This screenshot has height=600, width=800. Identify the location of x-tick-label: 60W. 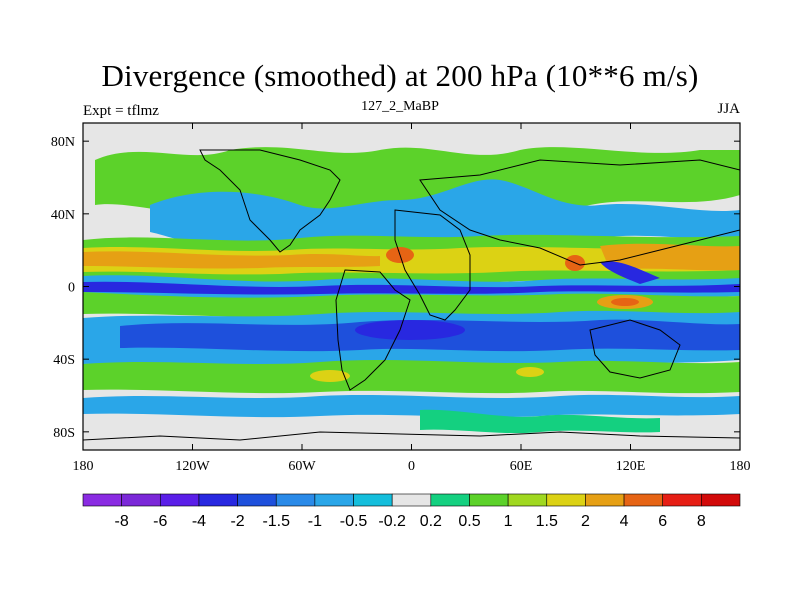
(302, 466).